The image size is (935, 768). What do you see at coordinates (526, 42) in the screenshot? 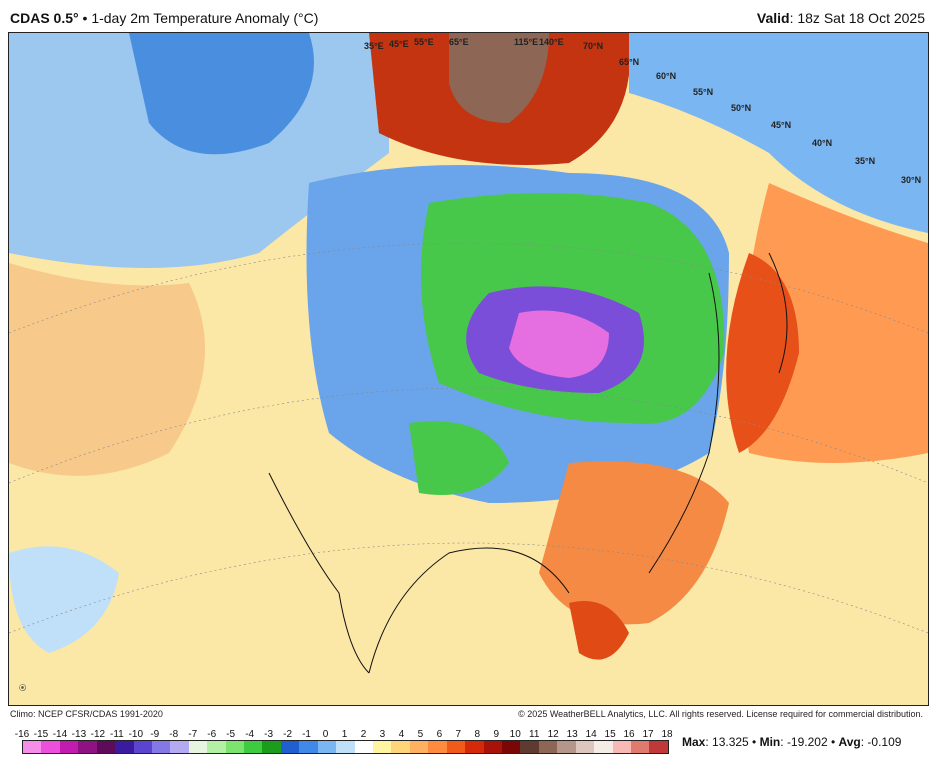
I see `grid-label: 115°E` at bounding box center [526, 42].